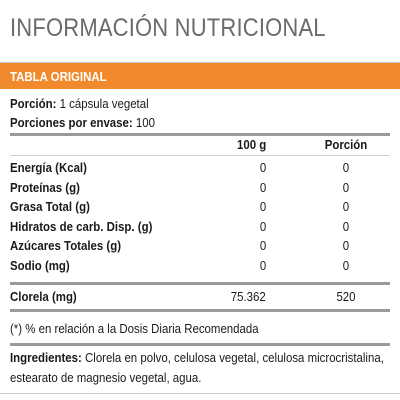  I want to click on page-title: INFORMACIÓN NUTRICIONAL, so click(168, 28).